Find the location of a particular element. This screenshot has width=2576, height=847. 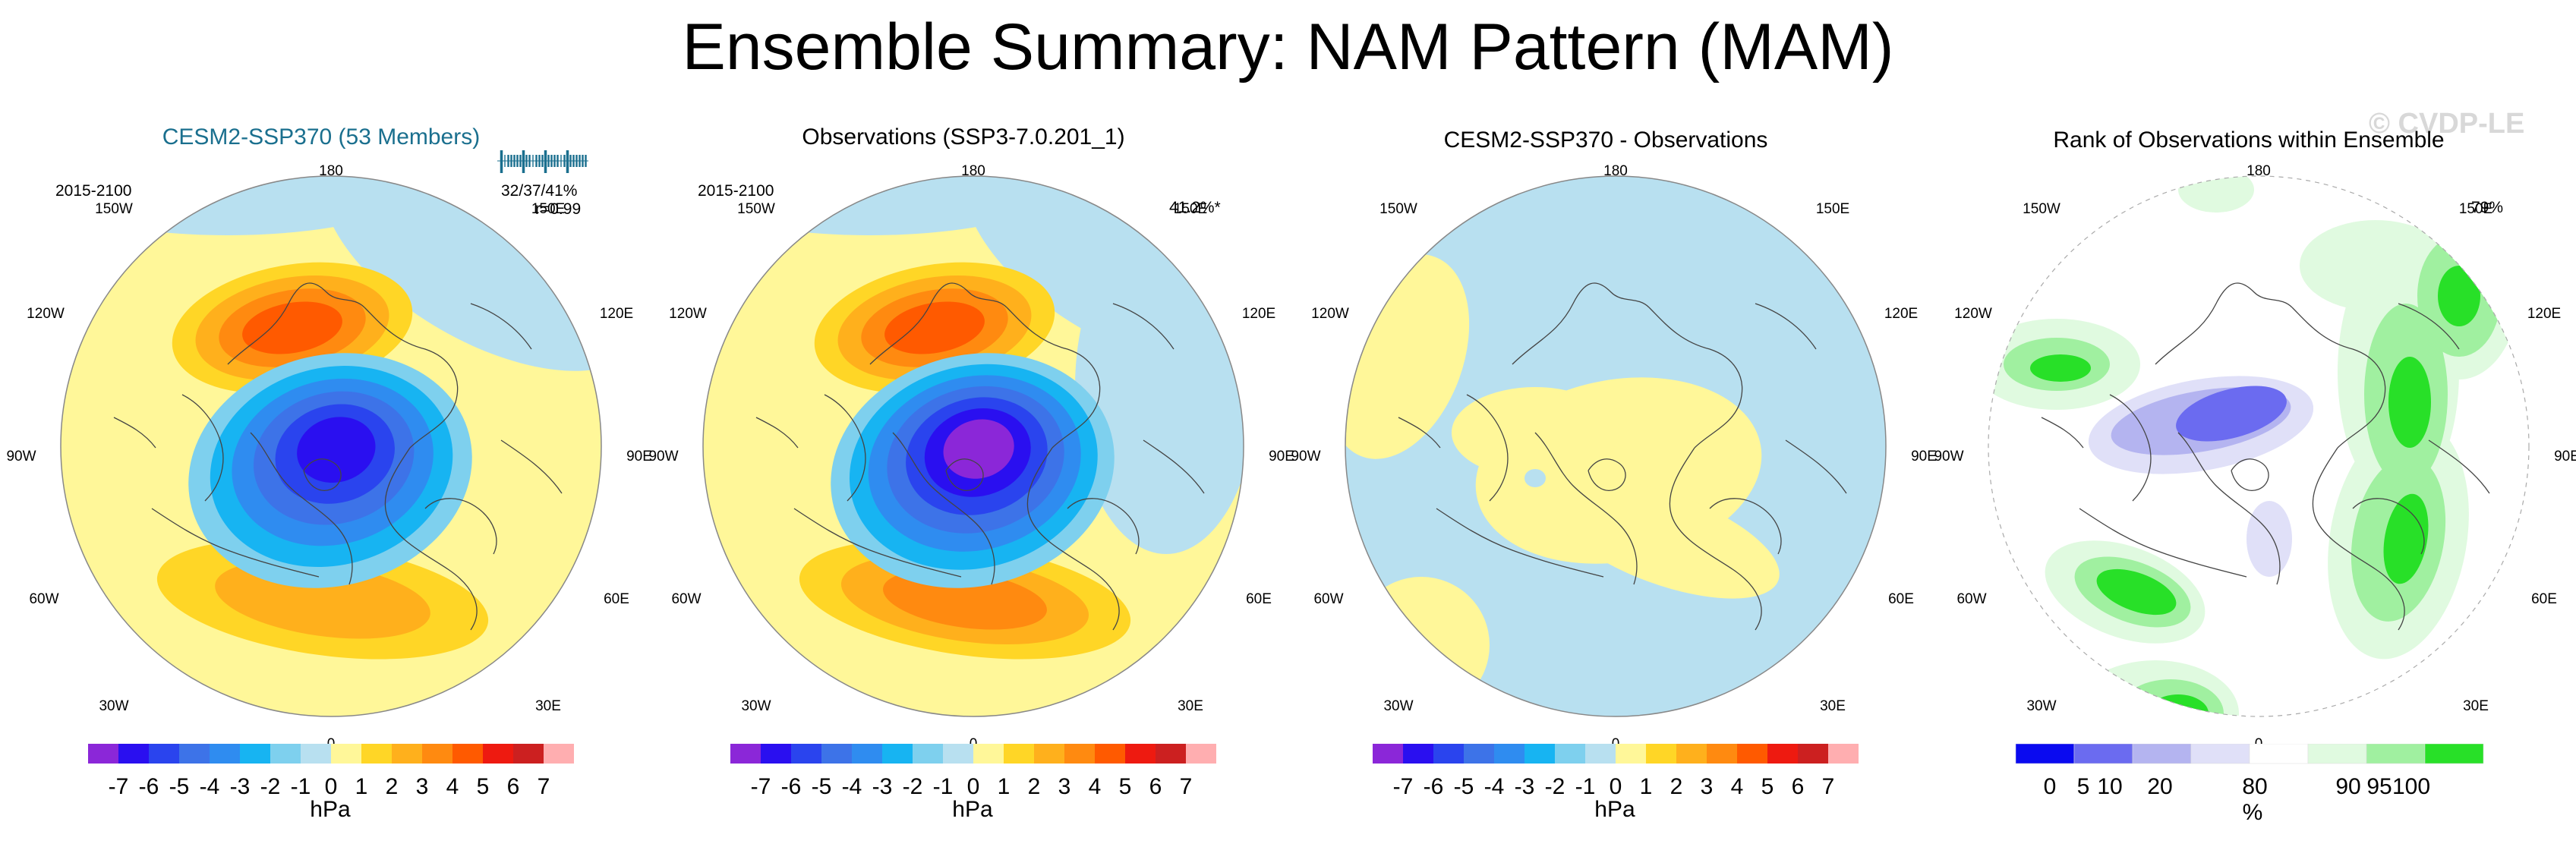

colorbar-tick-label: 80 is located at coordinates (2255, 786).